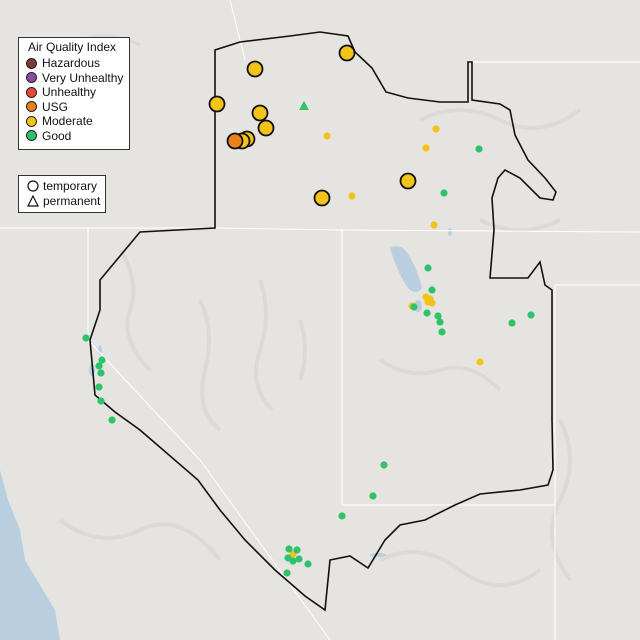  Describe the element at coordinates (31, 107) in the screenshot. I see `usg-swatch` at that location.